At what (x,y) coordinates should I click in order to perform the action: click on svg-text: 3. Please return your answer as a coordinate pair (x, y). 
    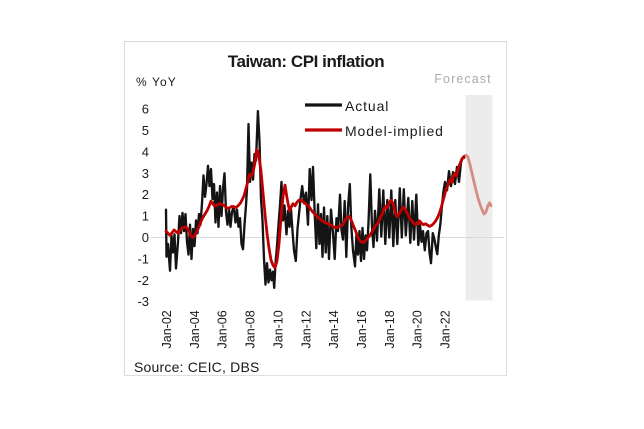
    Looking at the image, I should click on (145, 173).